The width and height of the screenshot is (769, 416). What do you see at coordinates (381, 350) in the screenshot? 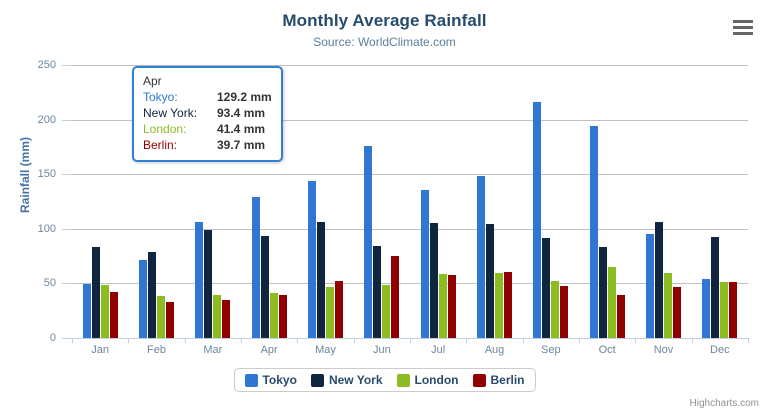
I see `x-axis-label-jun: Jun` at bounding box center [381, 350].